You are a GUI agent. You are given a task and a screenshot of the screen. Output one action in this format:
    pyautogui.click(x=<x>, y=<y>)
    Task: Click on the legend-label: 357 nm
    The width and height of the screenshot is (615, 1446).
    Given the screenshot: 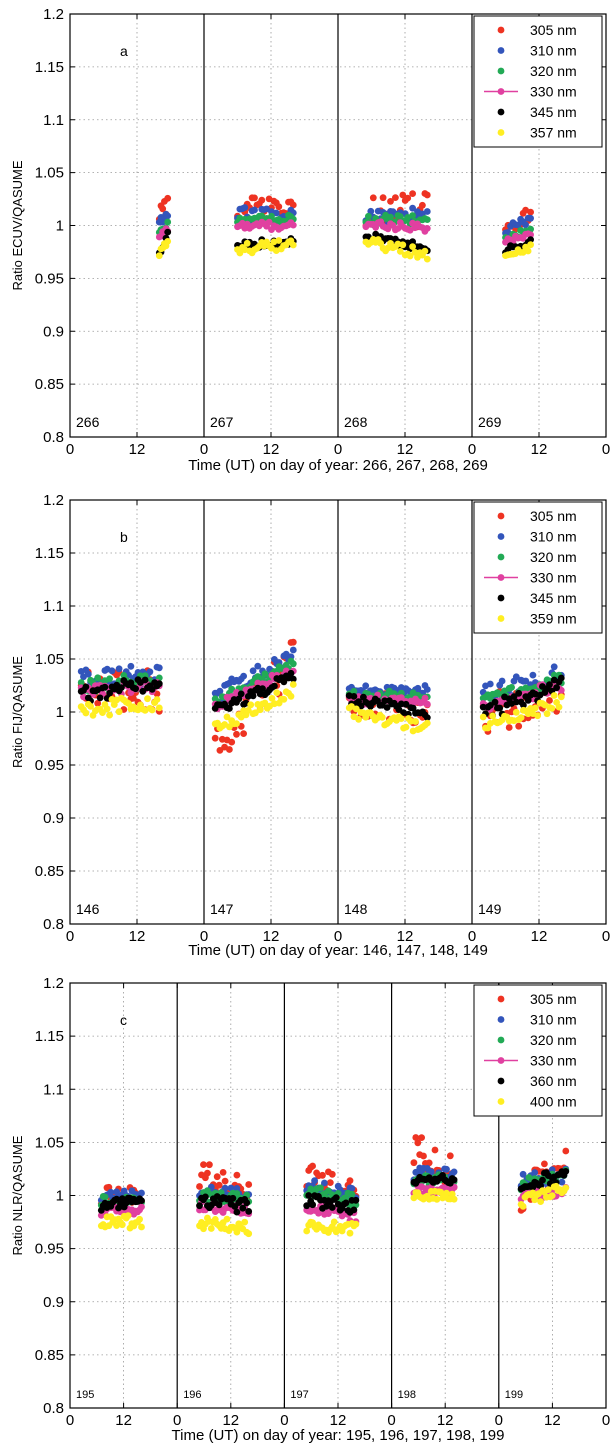 What is the action you would take?
    pyautogui.click(x=553, y=133)
    